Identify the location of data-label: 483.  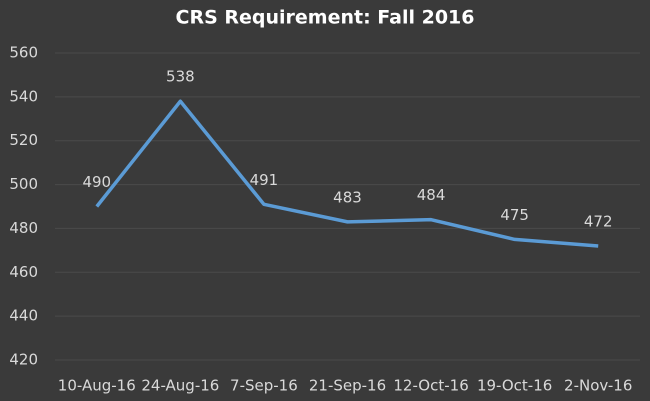
(347, 197).